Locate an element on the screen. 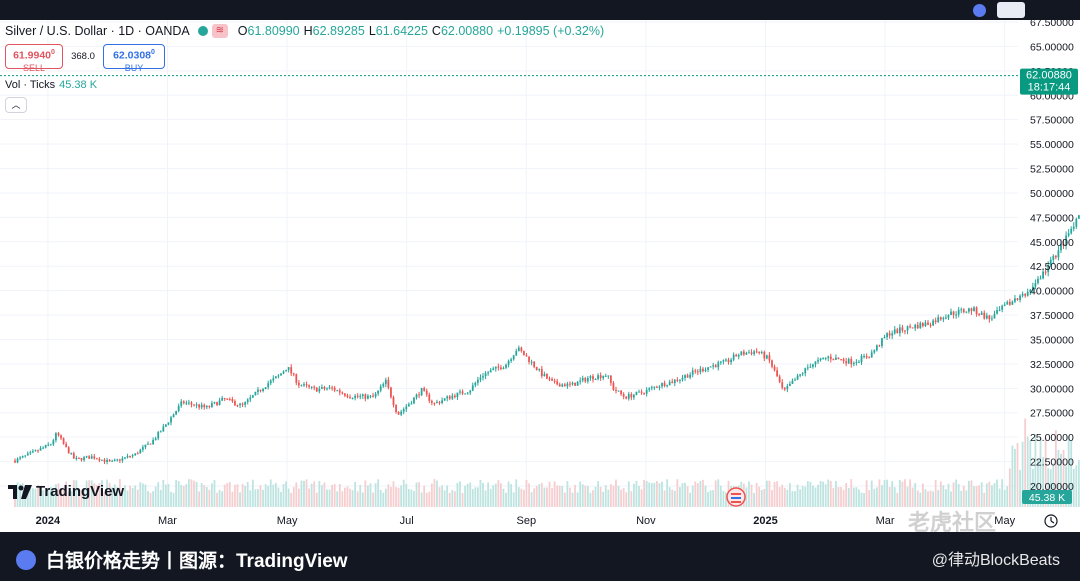 The image size is (1080, 581). profile-dot-icon is located at coordinates (979, 10).